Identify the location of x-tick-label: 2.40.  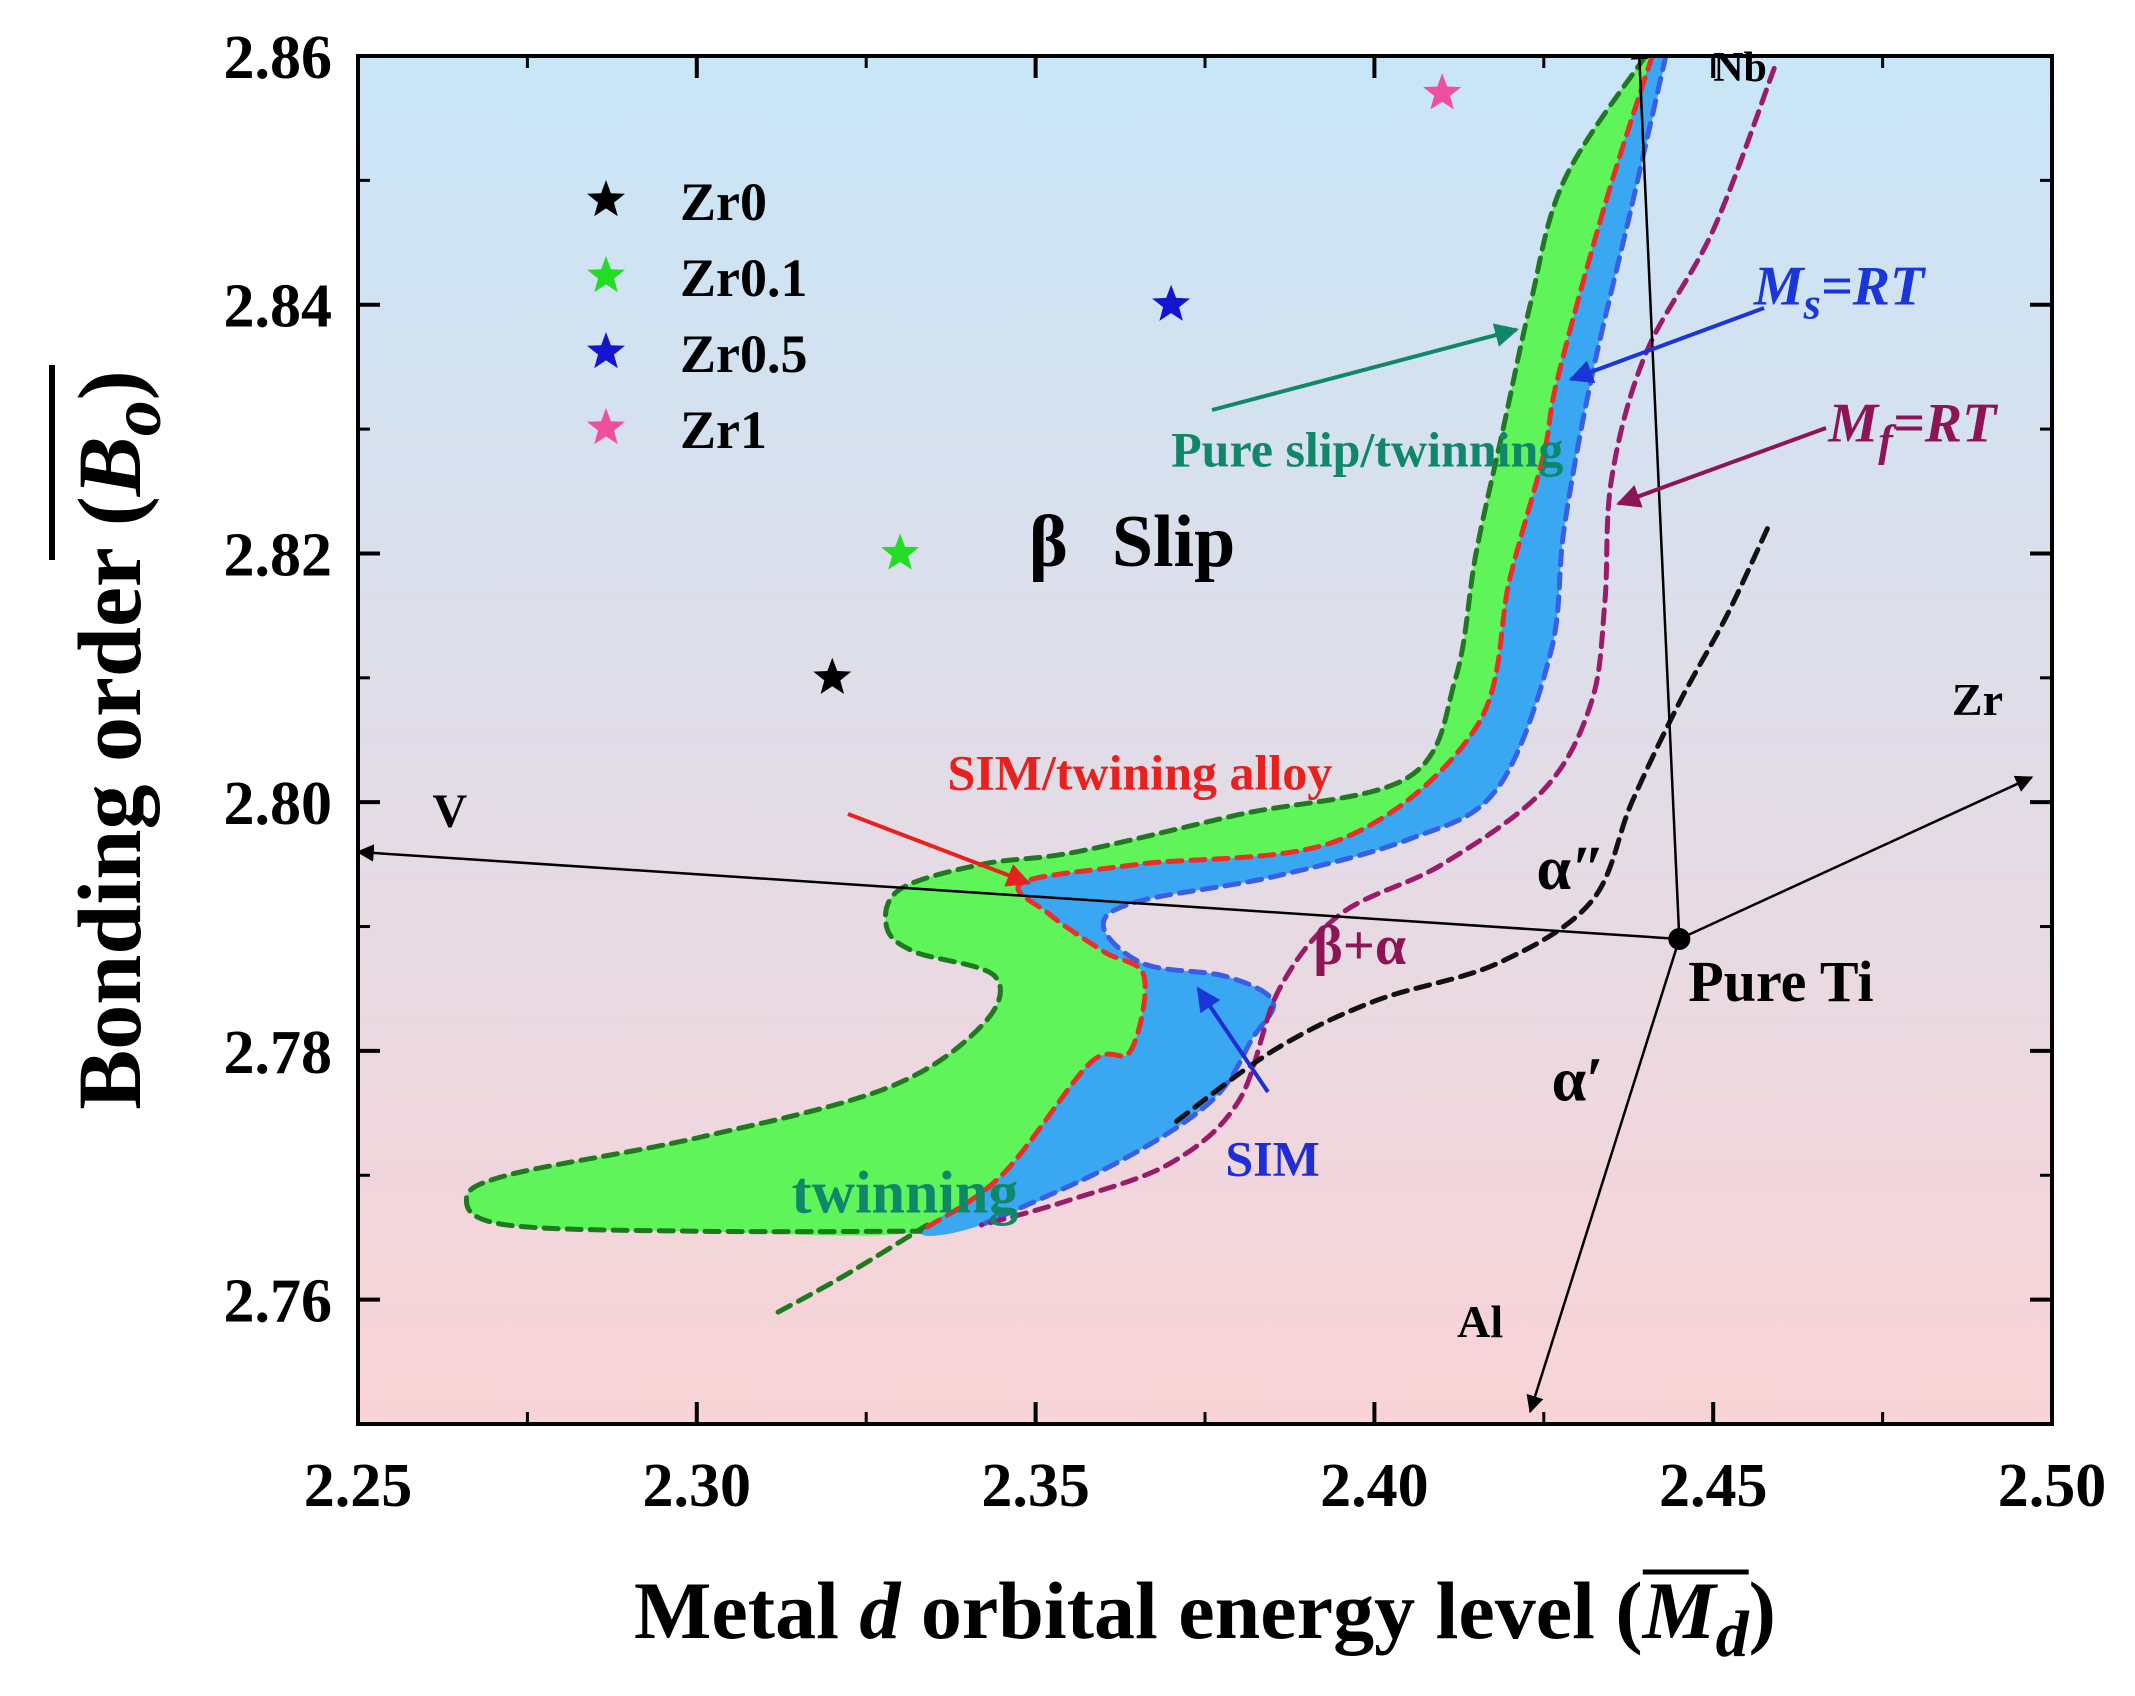
(1374, 1486).